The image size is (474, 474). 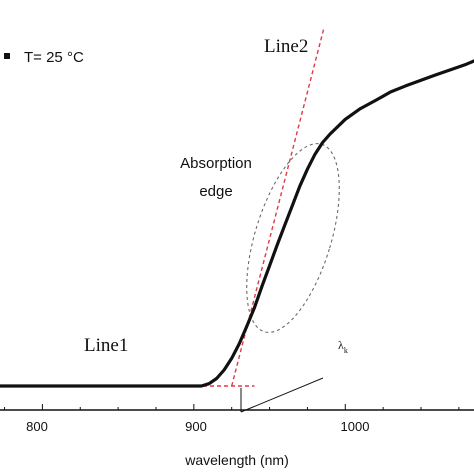 I want to click on absorption-edge-label-line1: Absorption, so click(x=216, y=163).